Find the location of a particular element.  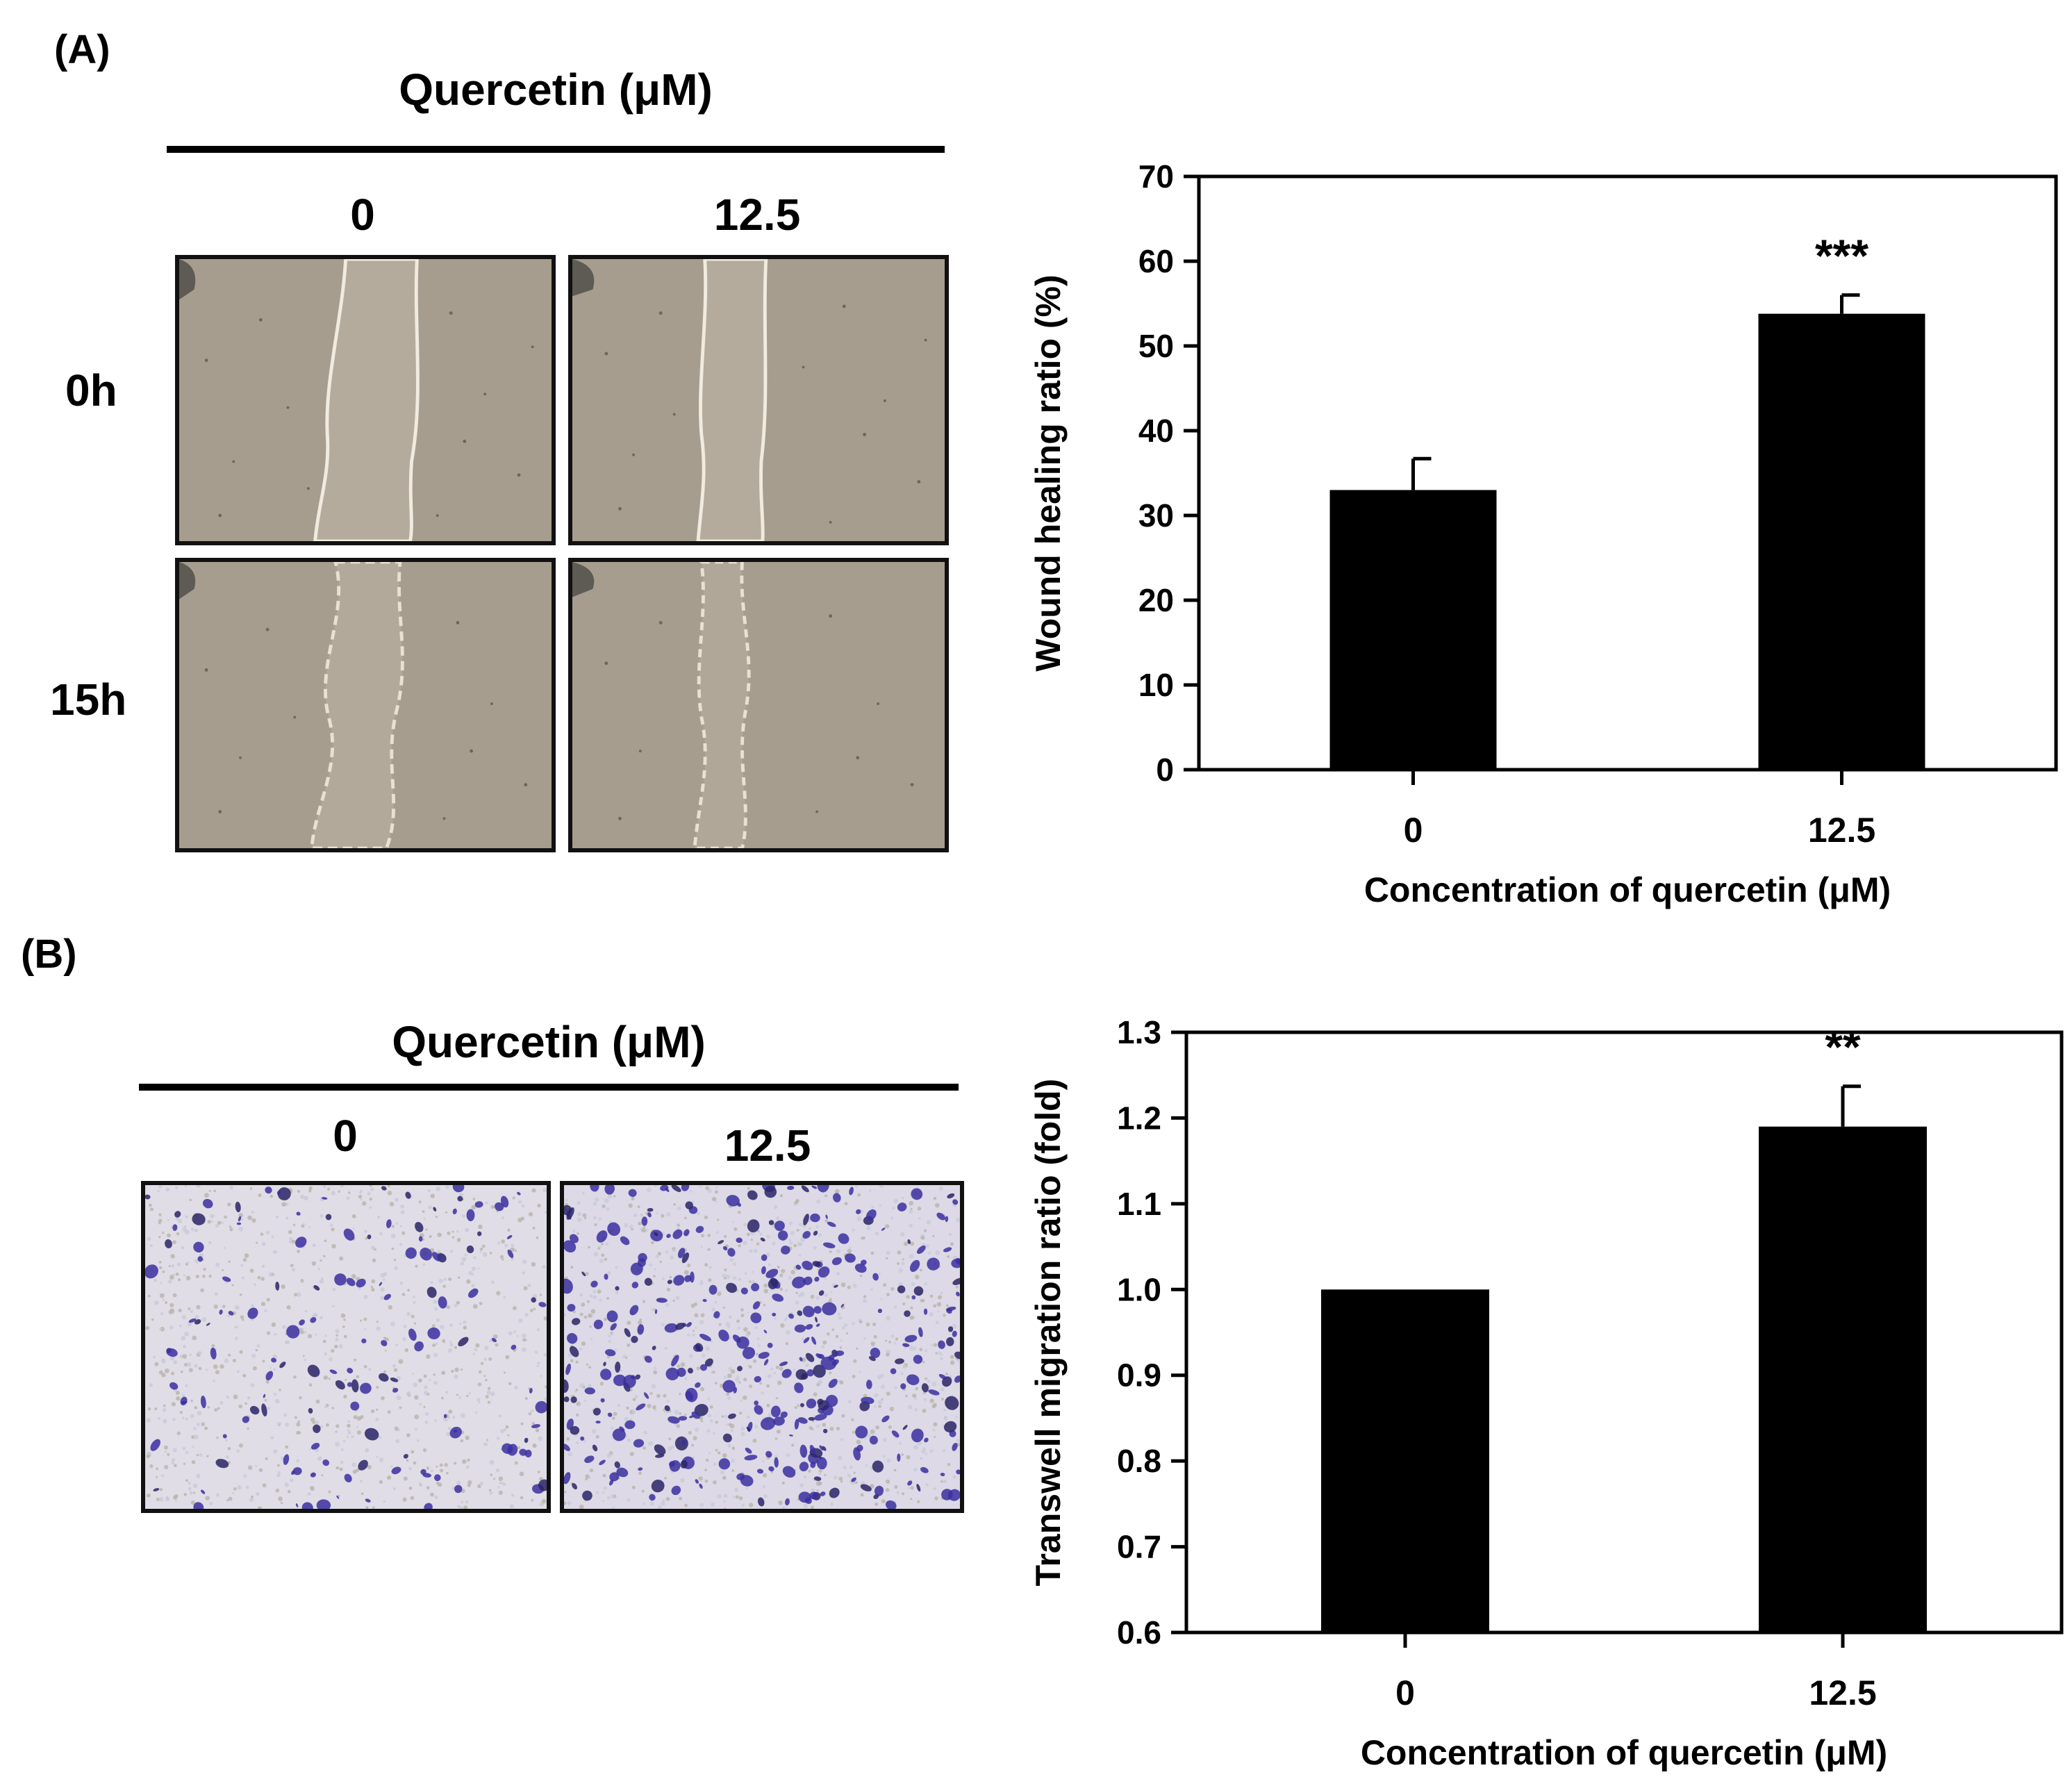

transwell-chart-x-tick-label-0: 0 is located at coordinates (1405, 1692).